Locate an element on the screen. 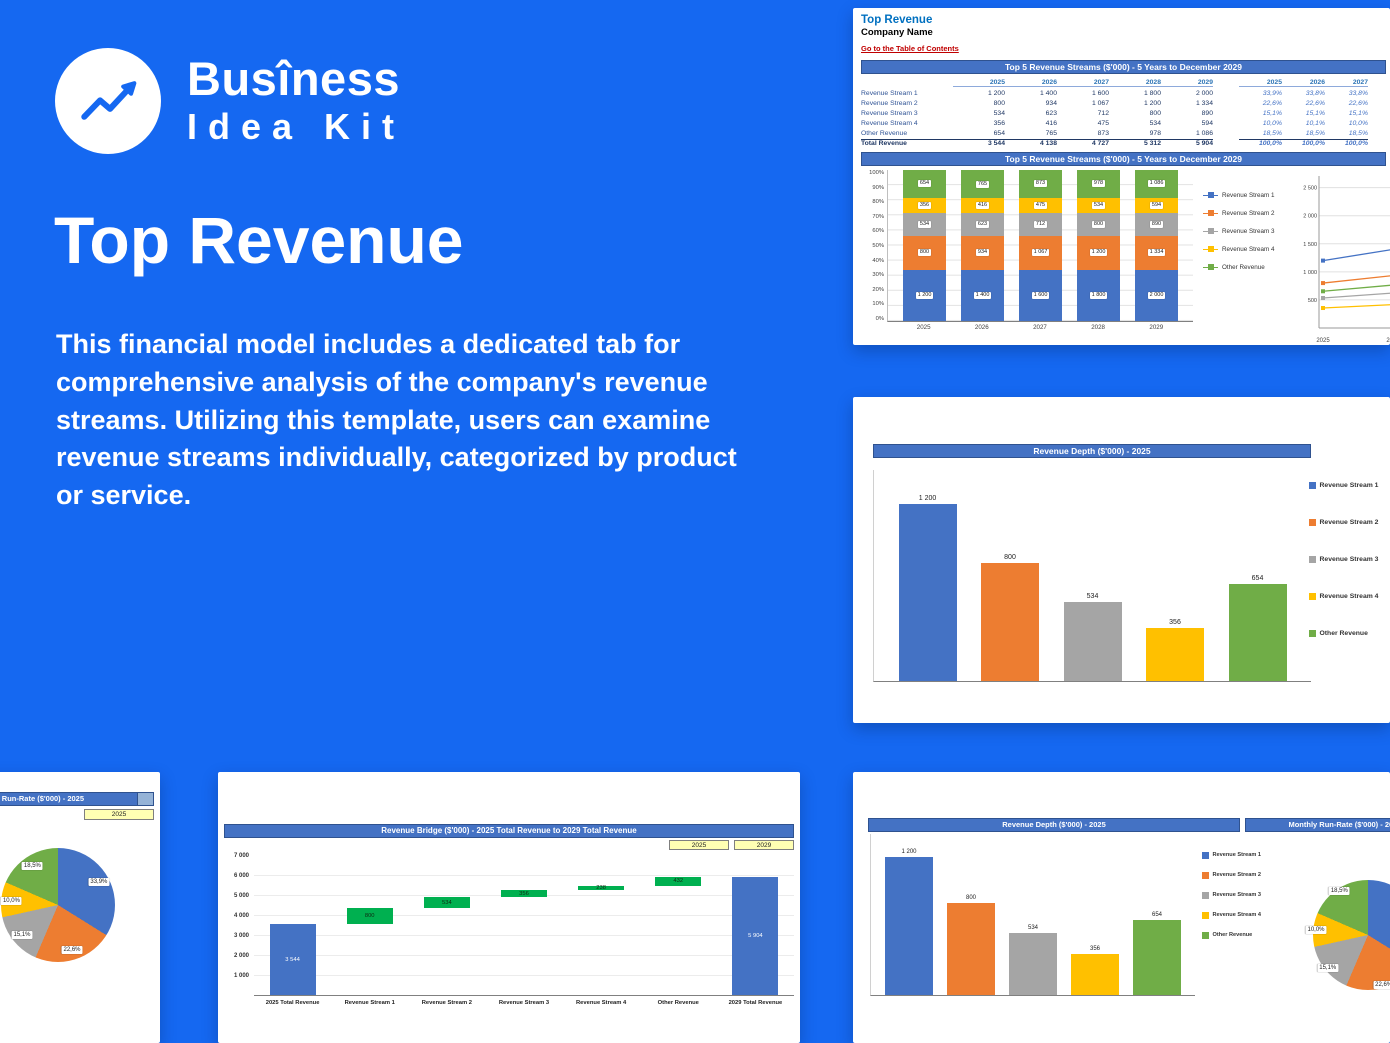 This screenshot has height=1043, width=1390. value-cell: 534 is located at coordinates (999, 113).